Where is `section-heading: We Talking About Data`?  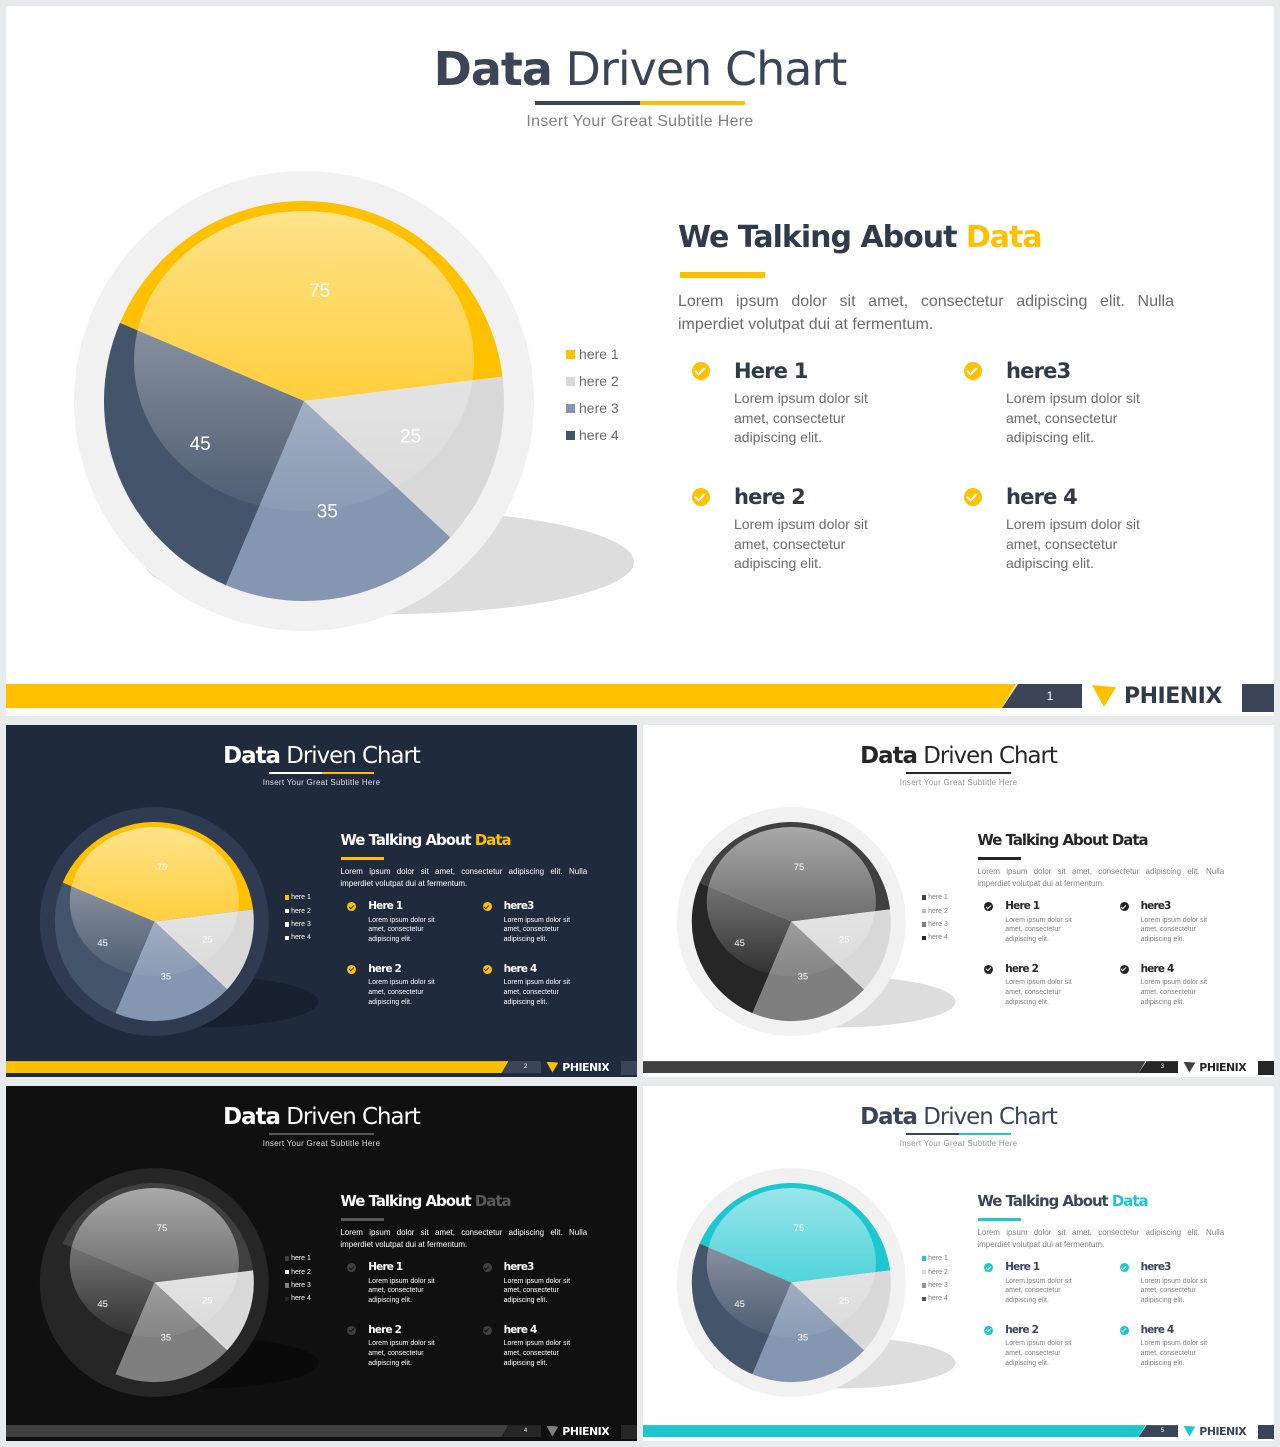
section-heading: We Talking About Data is located at coordinates (1063, 840).